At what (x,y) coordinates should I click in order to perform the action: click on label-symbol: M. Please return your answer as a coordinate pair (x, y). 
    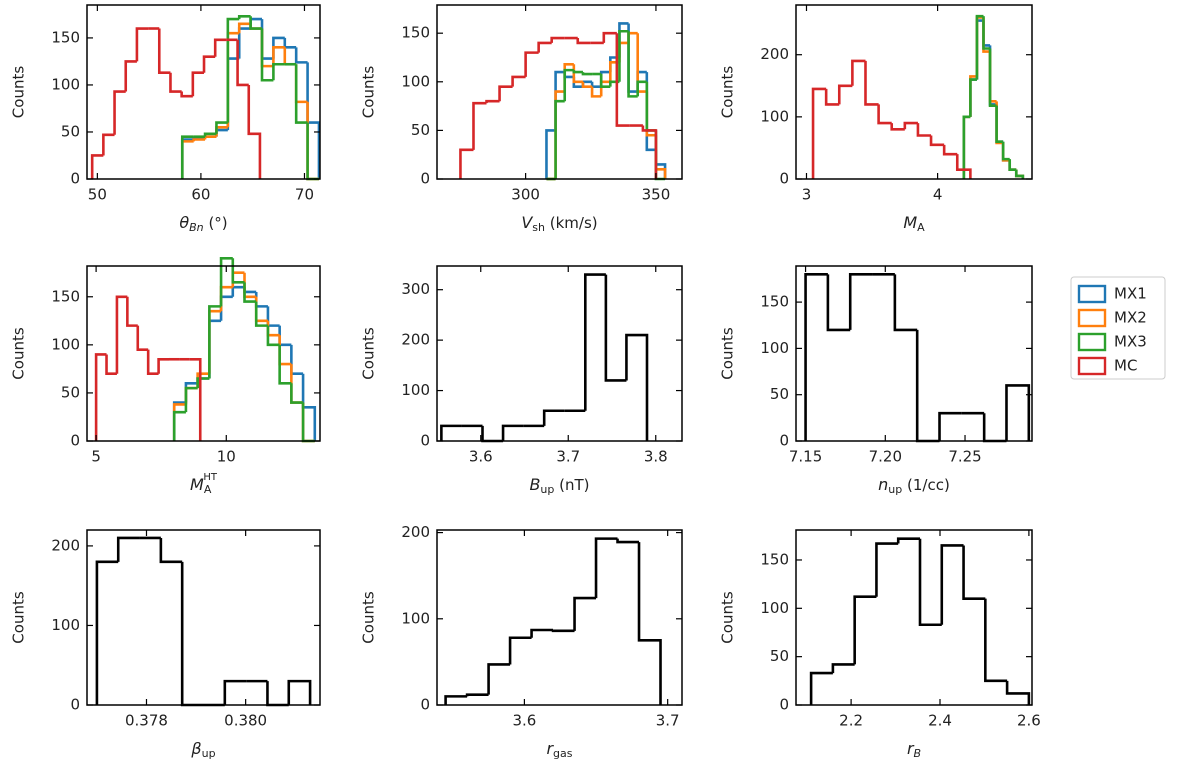
    Looking at the image, I should click on (197, 484).